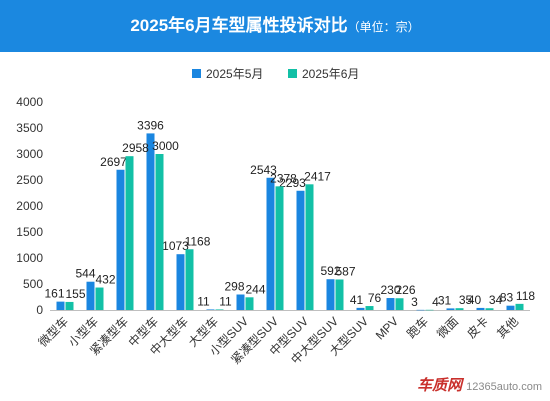 This screenshot has height=401, width=550. Describe the element at coordinates (375, 298) in the screenshot. I see `data-label: 76` at that location.